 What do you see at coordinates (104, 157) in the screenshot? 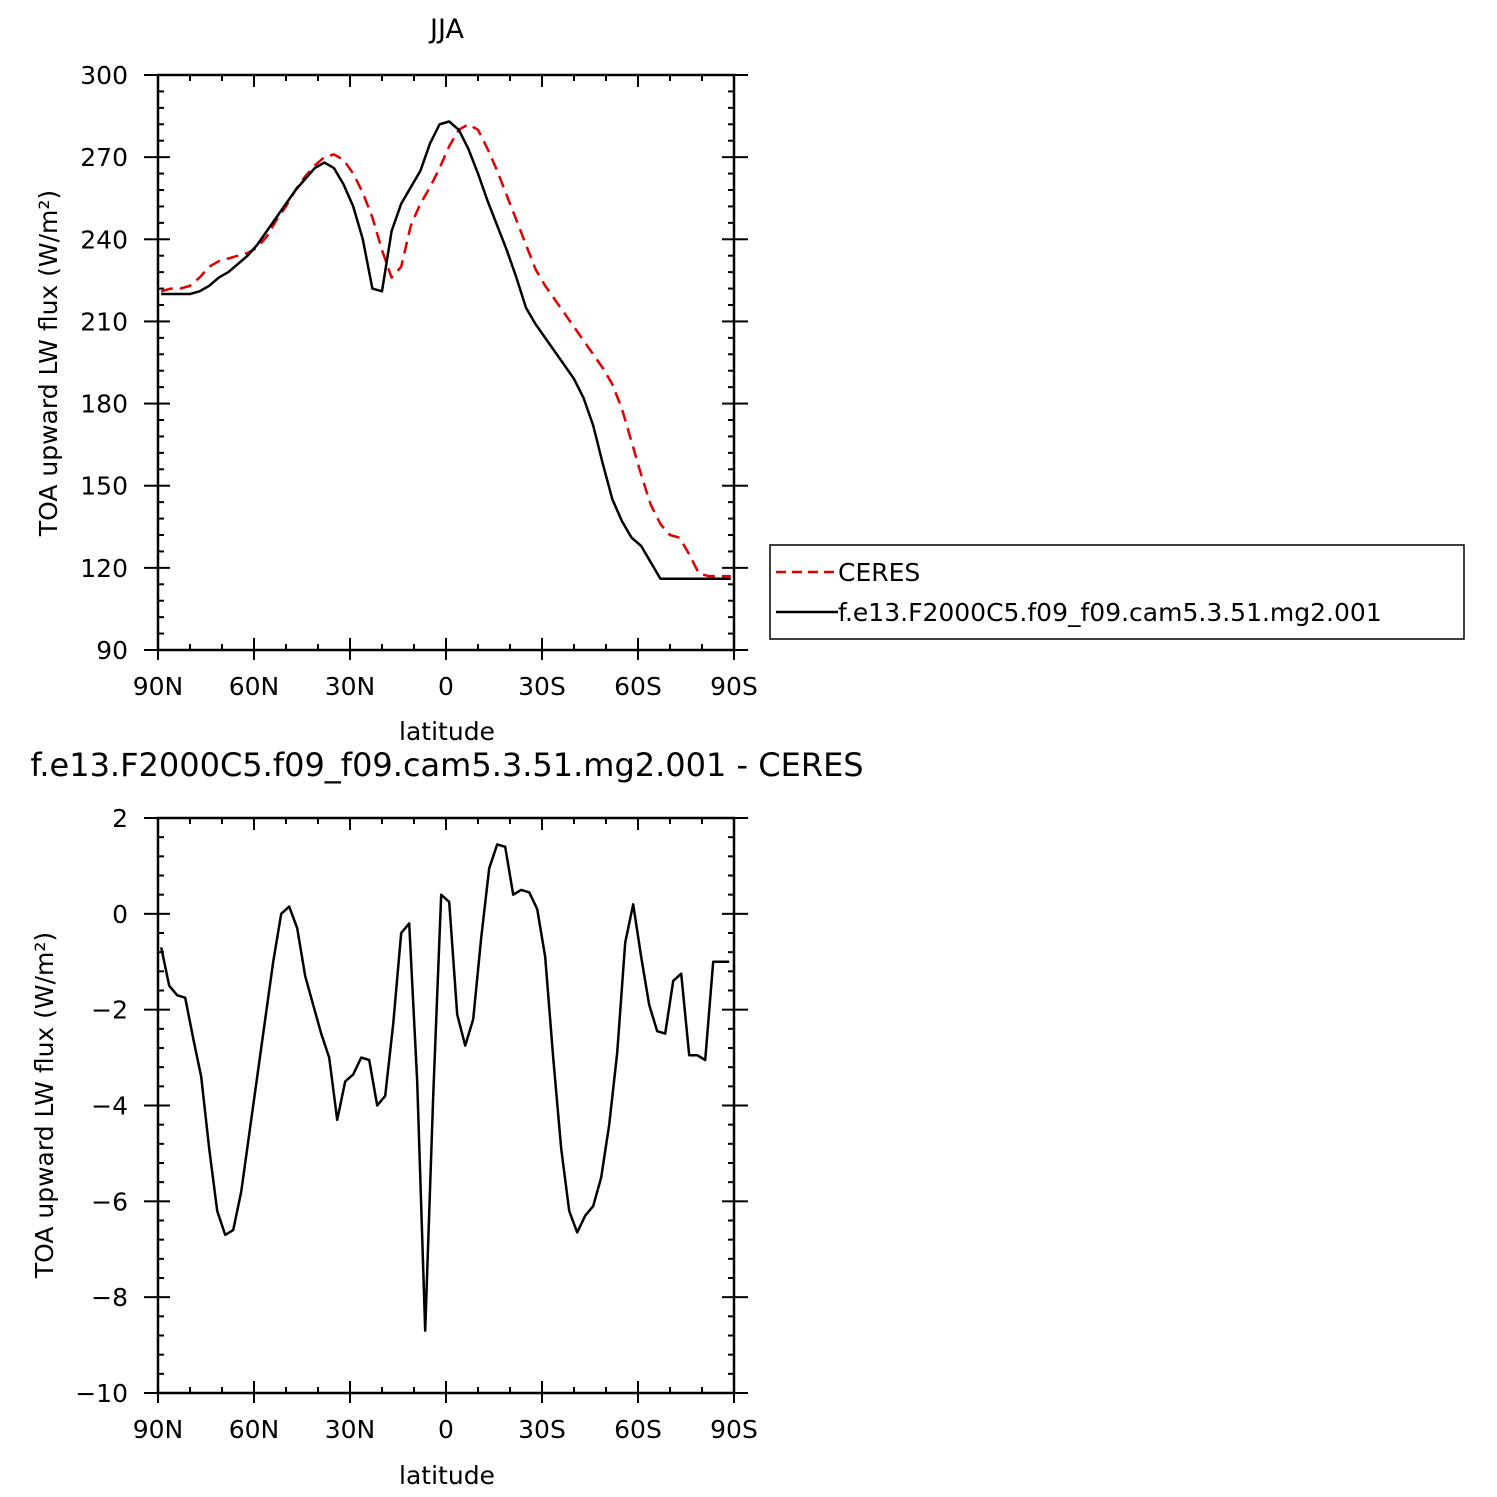
I see `top-y-tick-label: 270` at bounding box center [104, 157].